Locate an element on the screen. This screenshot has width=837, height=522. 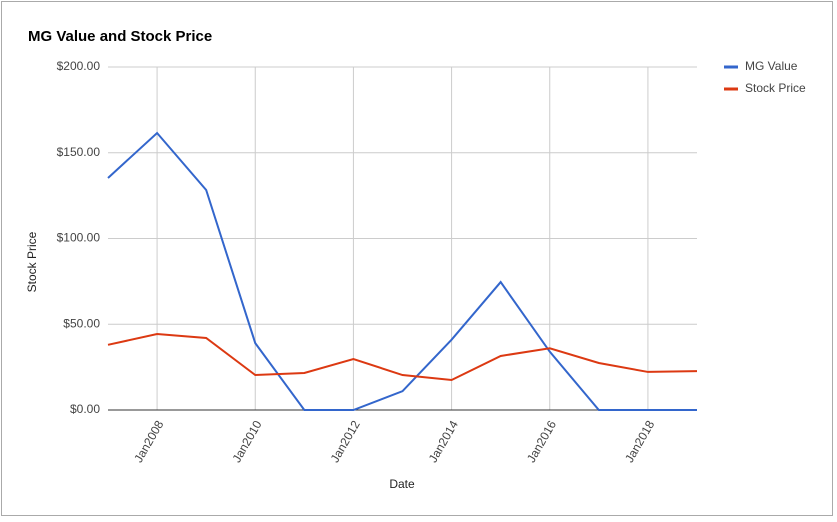
x-axis-label: Date is located at coordinates (402, 484).